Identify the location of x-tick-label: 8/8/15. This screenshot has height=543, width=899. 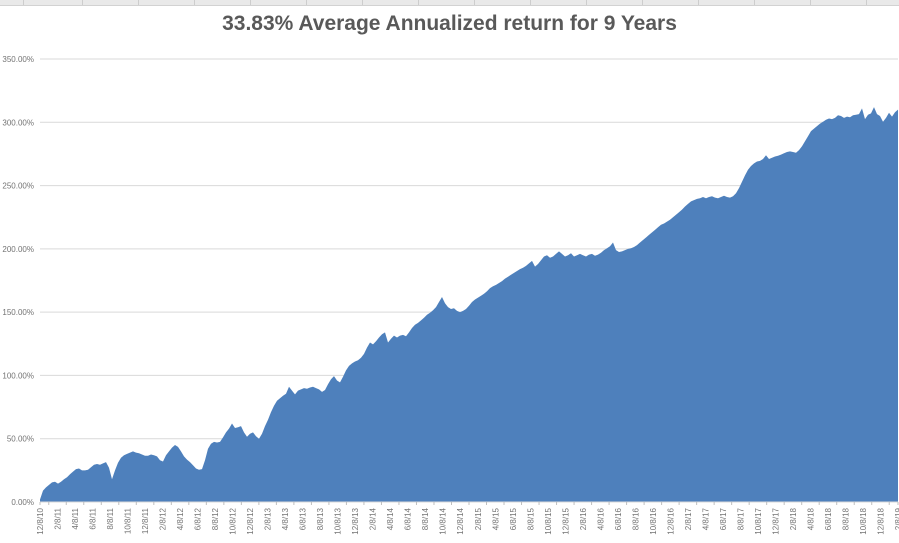
(530, 518).